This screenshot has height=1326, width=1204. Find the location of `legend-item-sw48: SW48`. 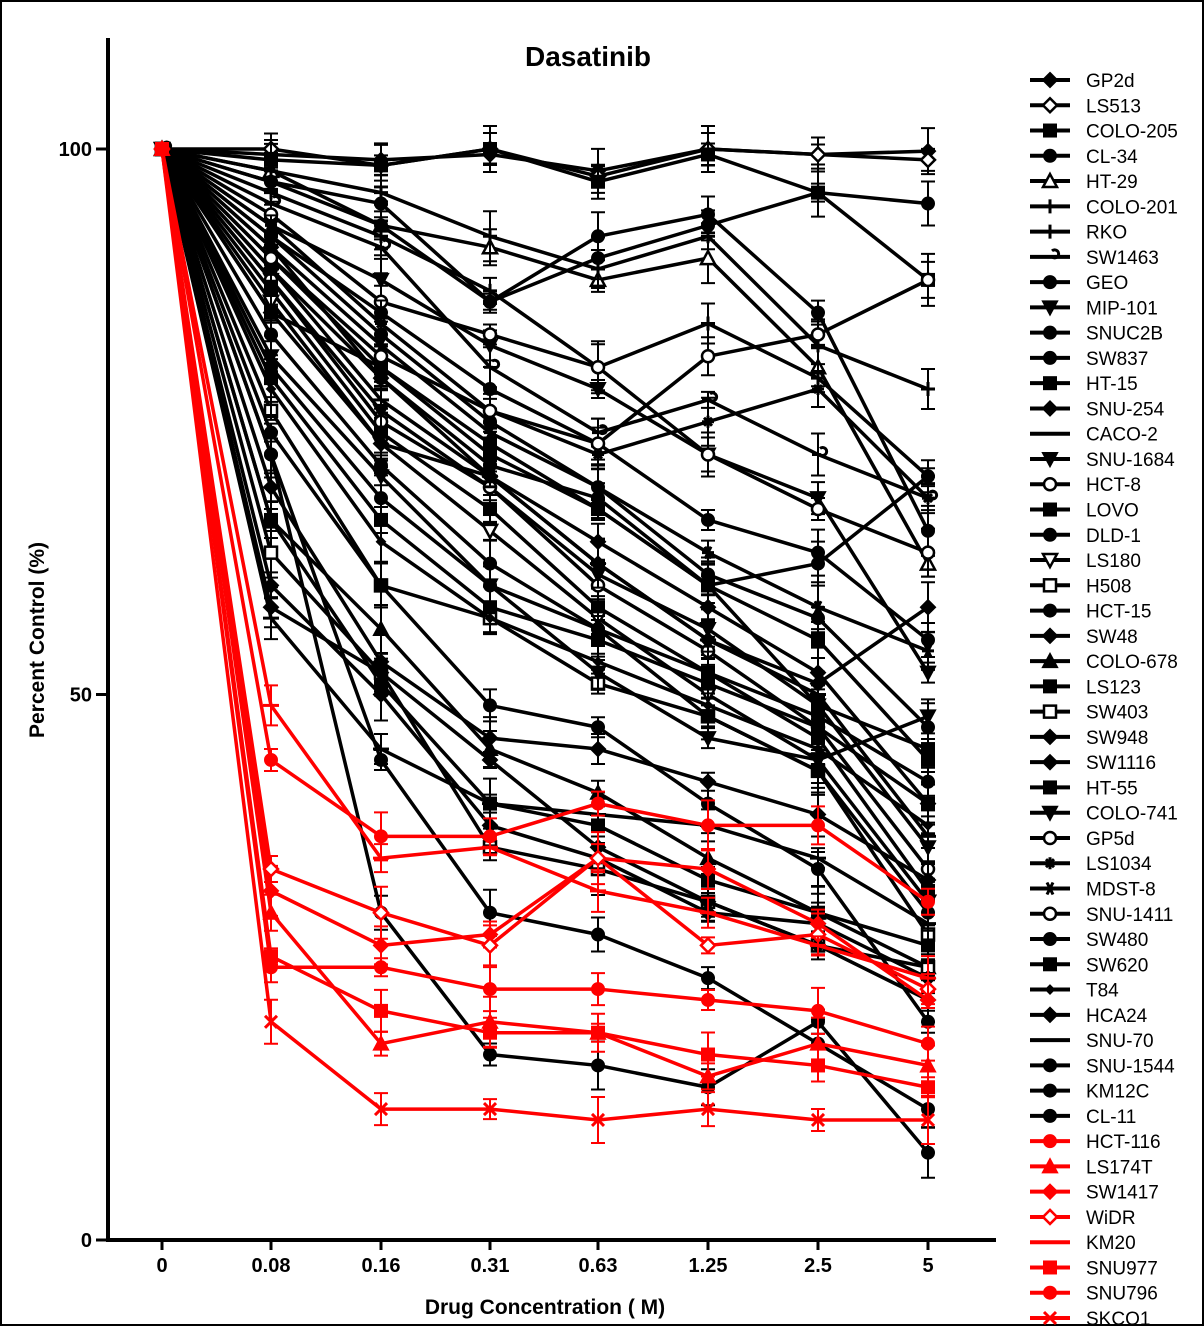

legend-item-sw48: SW48 is located at coordinates (1084, 637).